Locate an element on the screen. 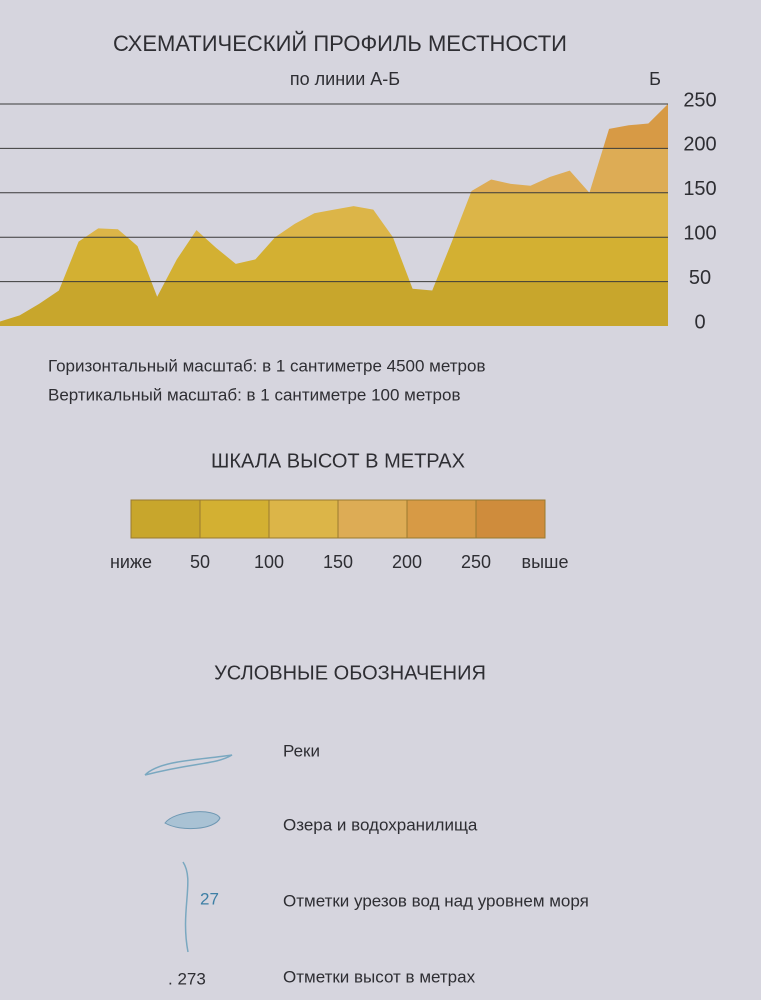 This screenshot has width=761, height=1000. water-mark: 27 is located at coordinates (209, 898).